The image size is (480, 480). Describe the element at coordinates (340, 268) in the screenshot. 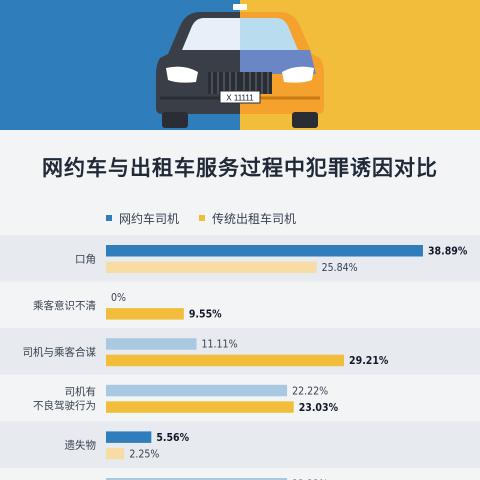

I see `data-label-taxi: 25.84%` at that location.